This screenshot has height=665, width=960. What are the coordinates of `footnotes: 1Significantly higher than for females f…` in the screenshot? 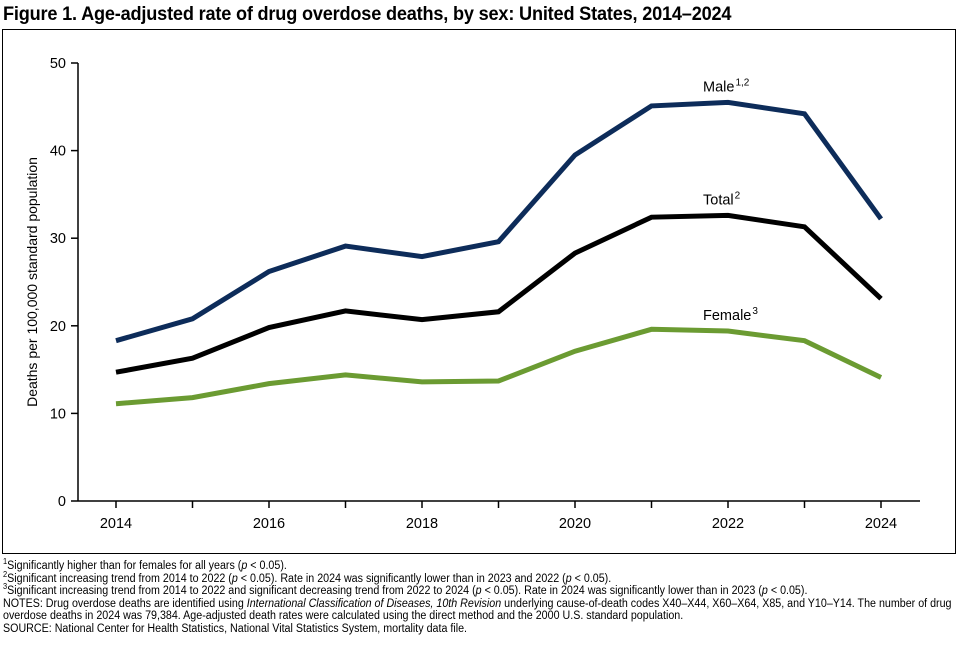 It's located at (479, 596).